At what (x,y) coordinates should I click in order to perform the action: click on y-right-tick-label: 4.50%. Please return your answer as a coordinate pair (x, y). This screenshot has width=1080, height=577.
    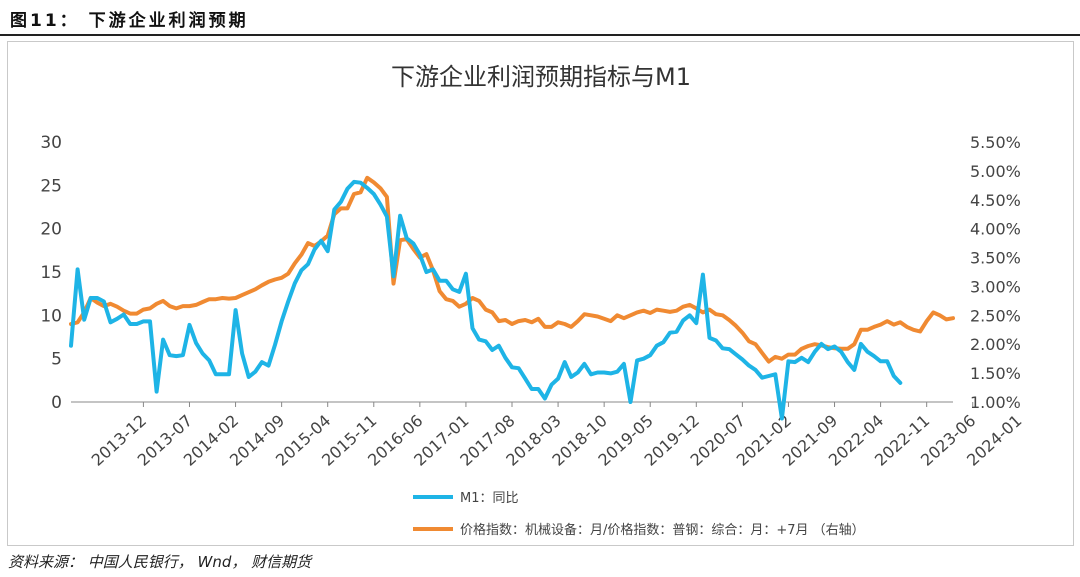
    Looking at the image, I should click on (995, 200).